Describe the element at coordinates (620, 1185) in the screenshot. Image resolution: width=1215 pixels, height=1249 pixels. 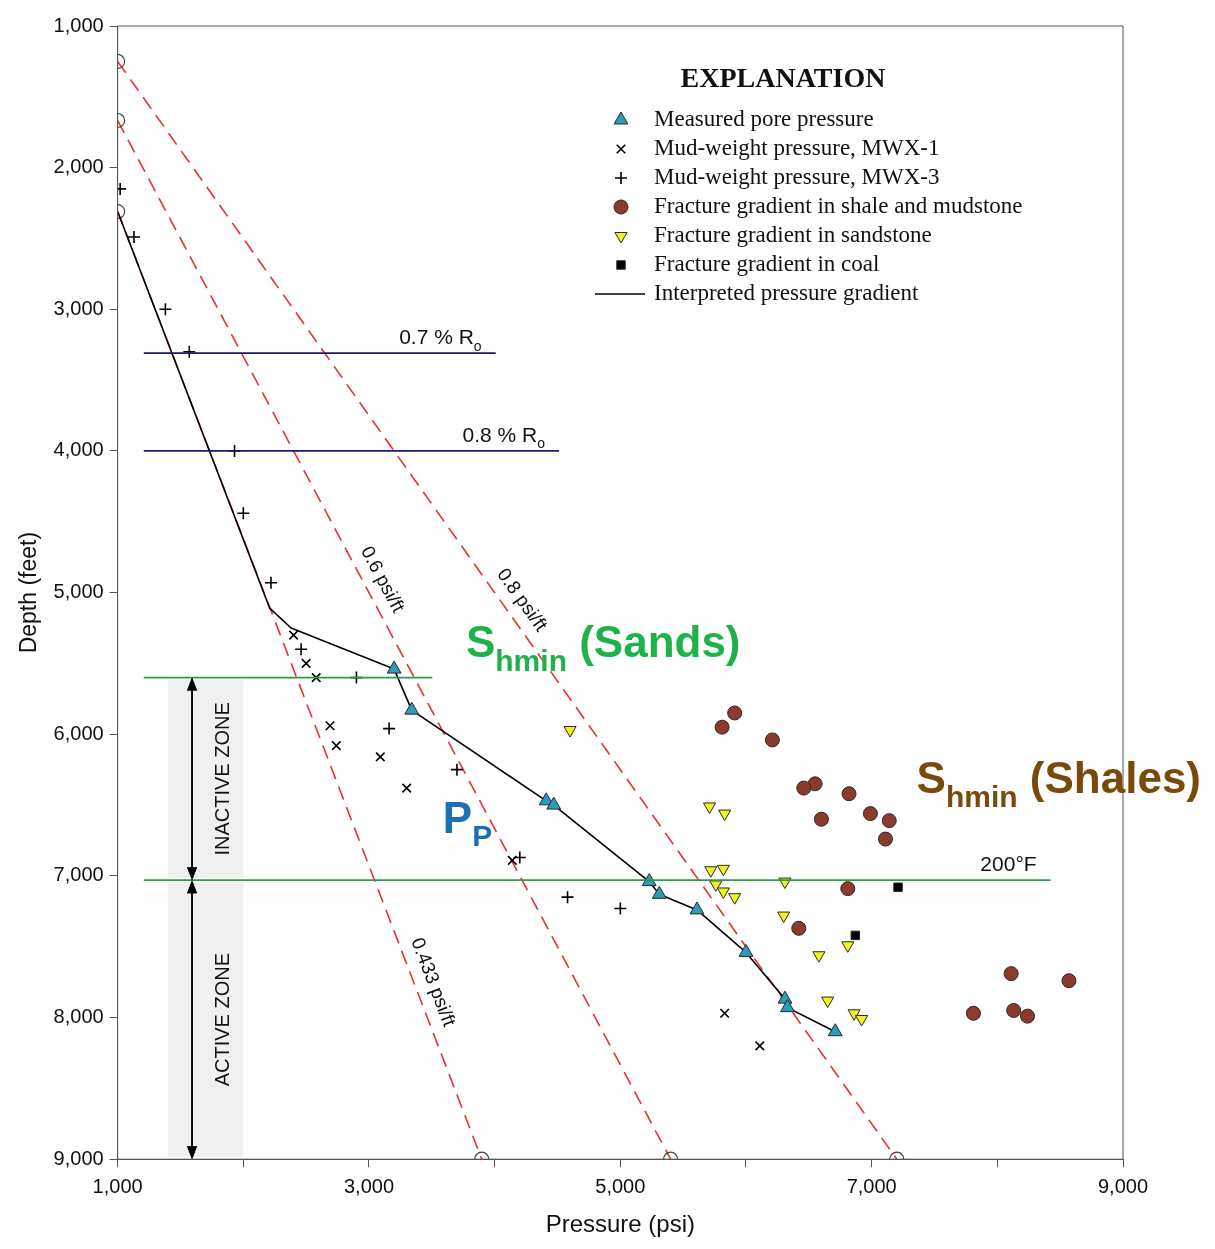
I see `x-tick-label: 5,000` at that location.